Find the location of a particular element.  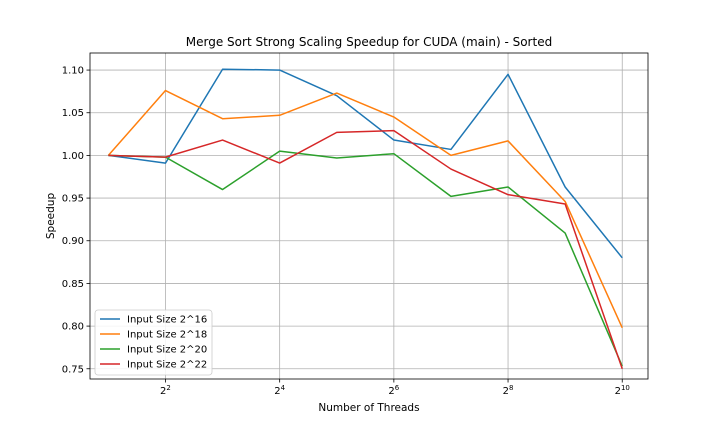

x-tick-exponent: 10 is located at coordinates (625, 388).